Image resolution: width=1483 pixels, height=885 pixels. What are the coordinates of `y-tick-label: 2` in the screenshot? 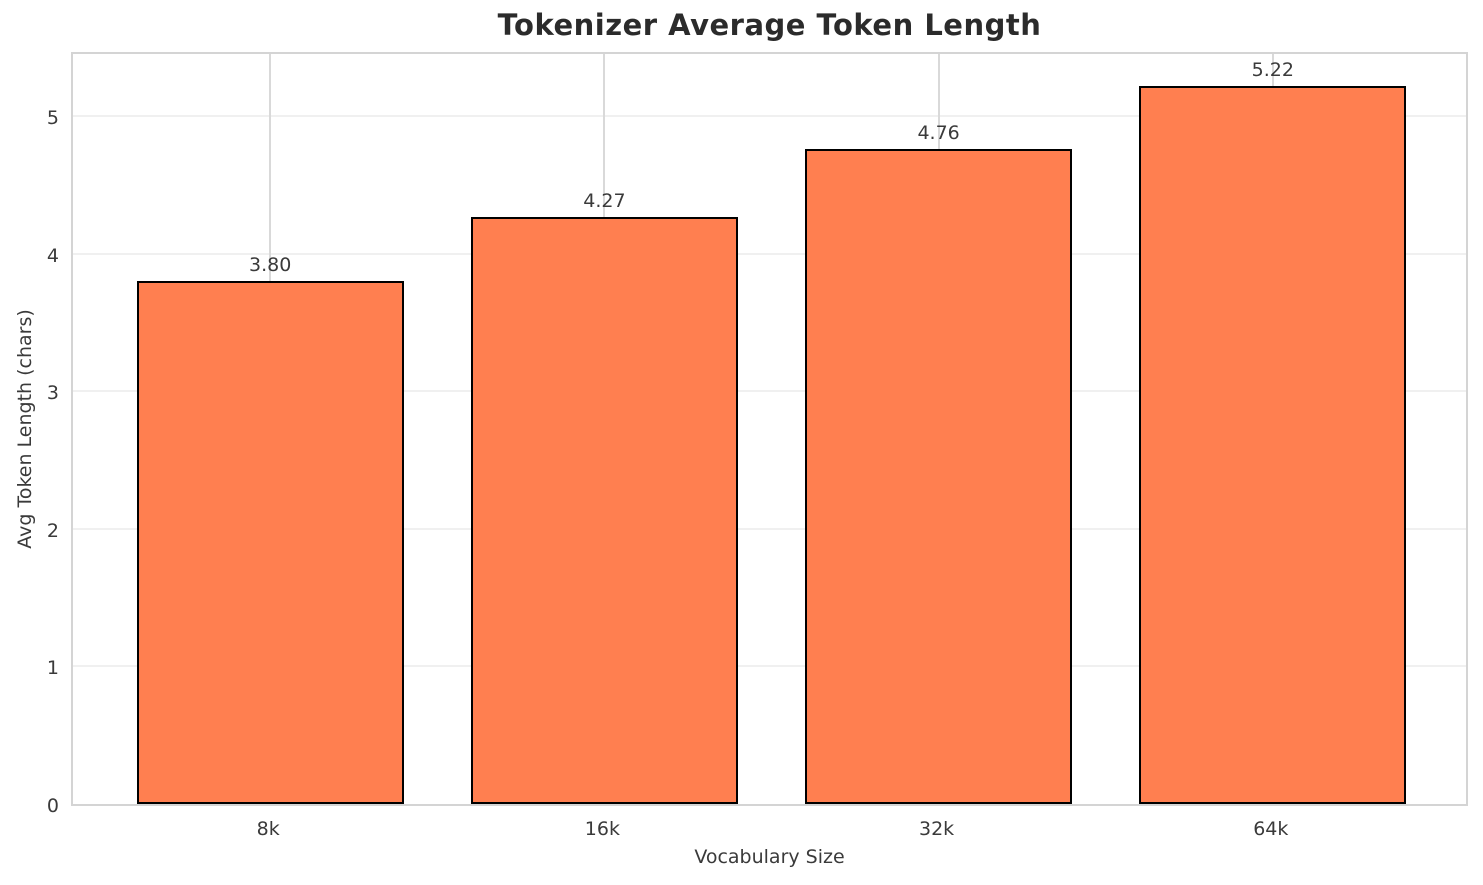 It's located at (52, 530).